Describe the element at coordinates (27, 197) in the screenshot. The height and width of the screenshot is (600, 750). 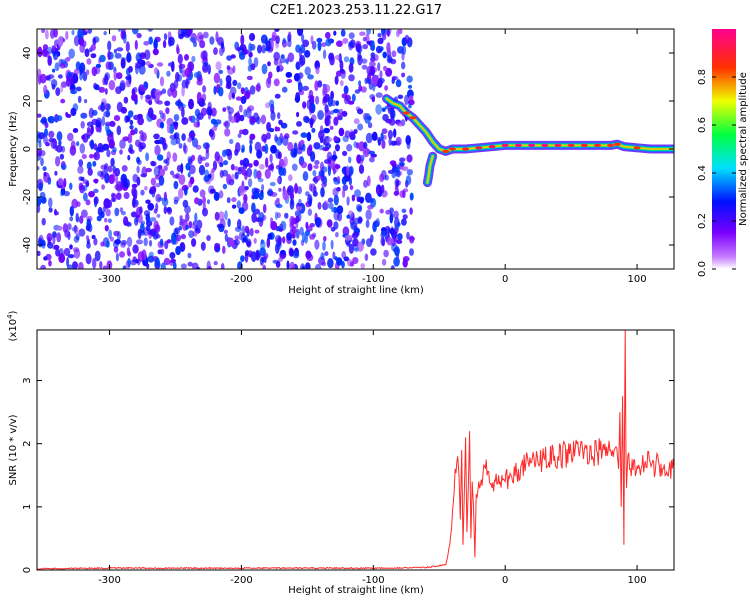
I see `y-tick-label: -20` at that location.